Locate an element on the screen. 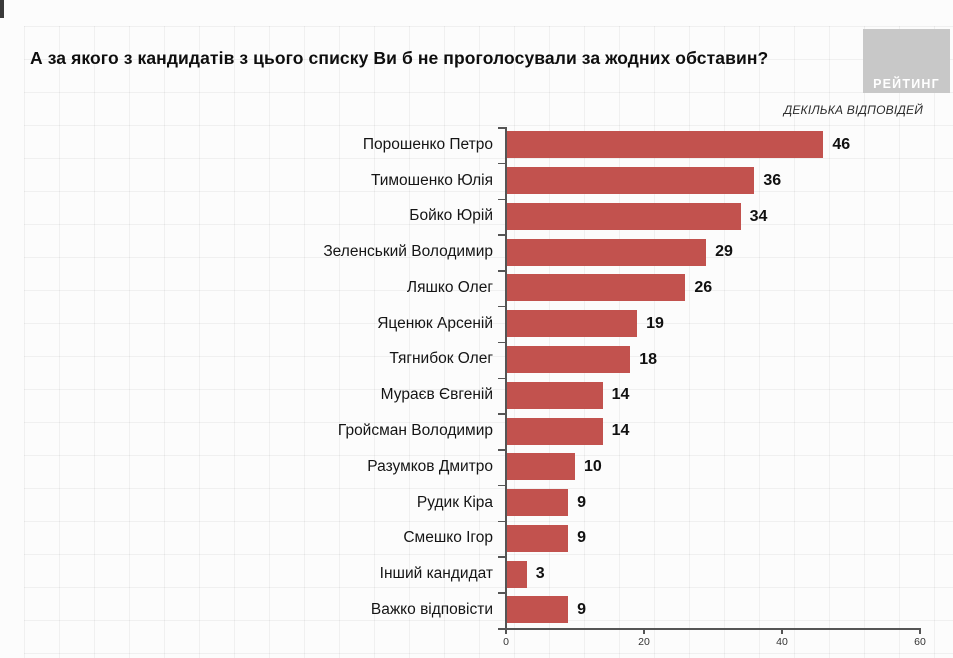 The height and width of the screenshot is (658, 953). bar-row: Тягнибок Олег 18 is located at coordinates (476, 360).